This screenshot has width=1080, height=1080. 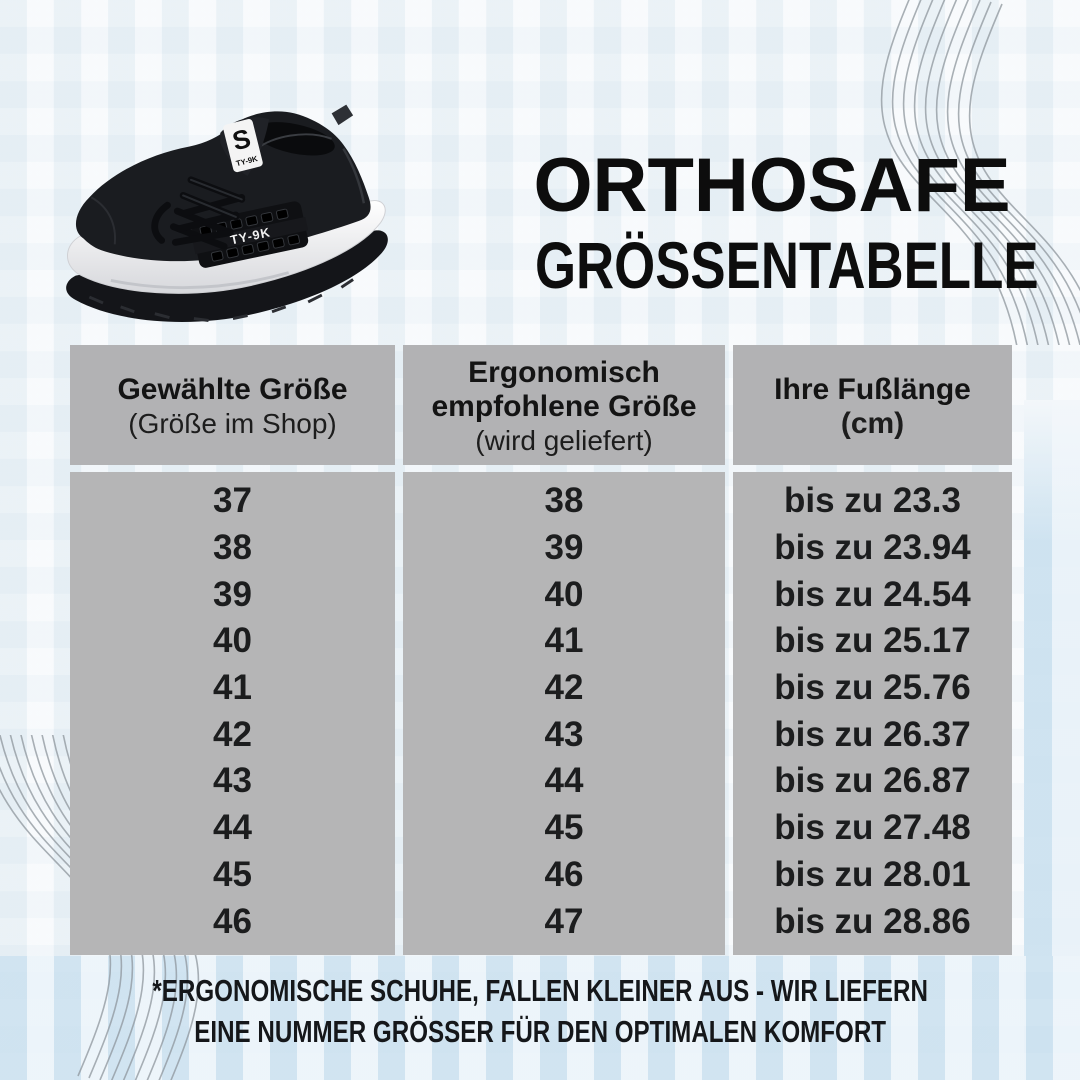 What do you see at coordinates (872, 874) in the screenshot?
I see `table-cell: bis zu 28.01` at bounding box center [872, 874].